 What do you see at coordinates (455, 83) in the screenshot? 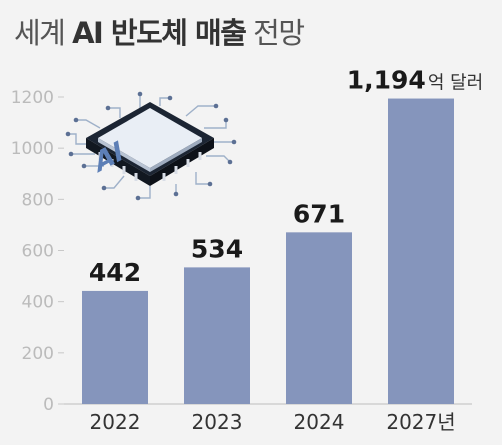
I see `value-unit: 억 달러` at bounding box center [455, 83].